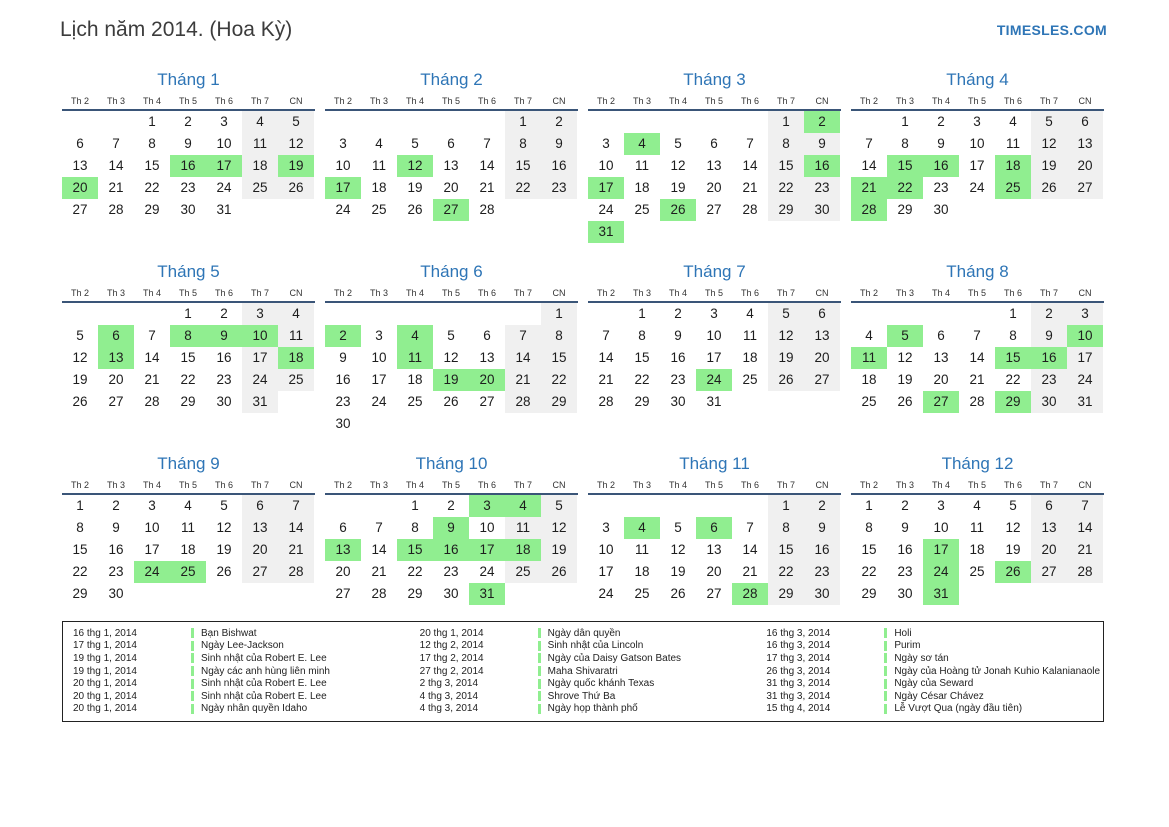 Image resolution: width=1169 pixels, height=827 pixels. What do you see at coordinates (451, 505) in the screenshot?
I see `day-cell: 2` at bounding box center [451, 505].